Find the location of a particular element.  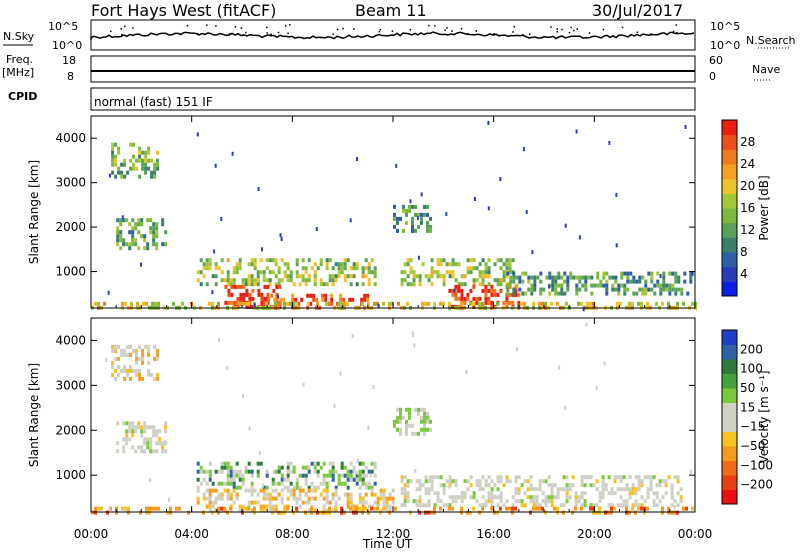

colorbar-tick-label: 8 is located at coordinates (744, 252).